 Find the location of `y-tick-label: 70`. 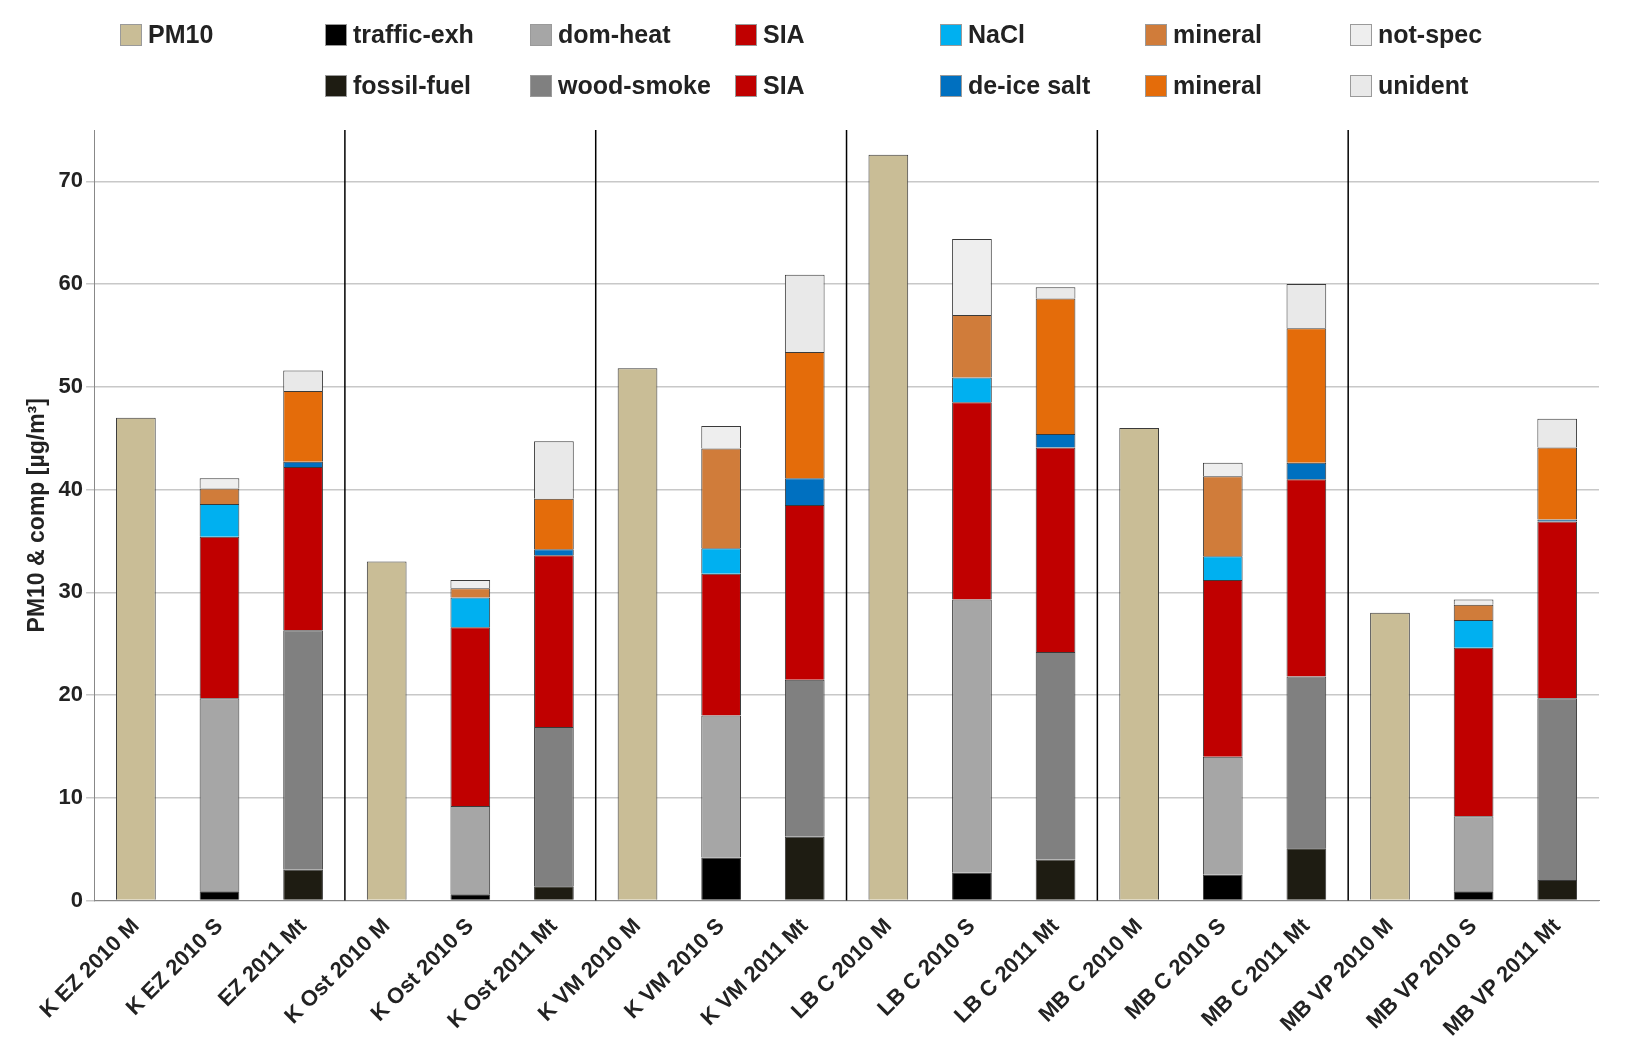

y-tick-label: 70 is located at coordinates (71, 180).